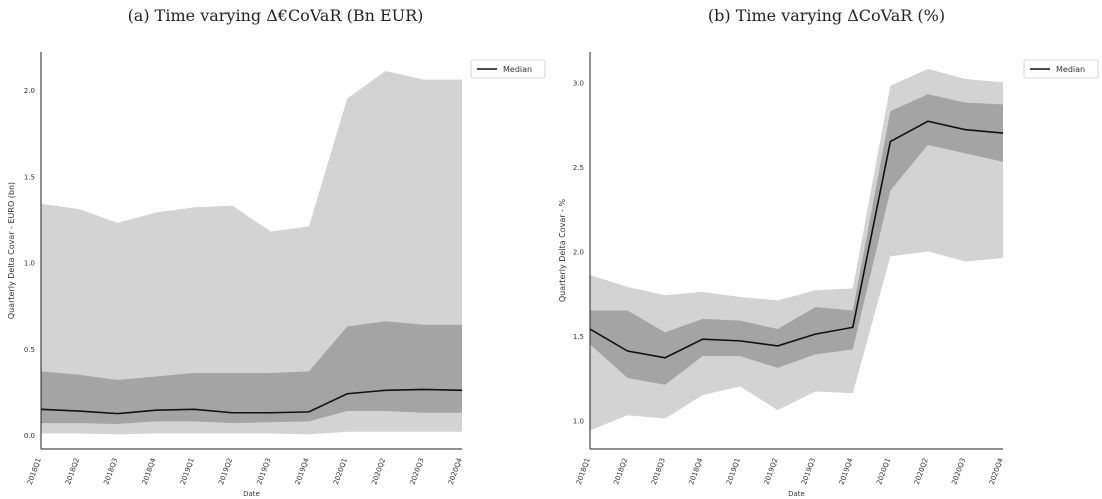 The image size is (1102, 499). I want to click on right-x-tick-label: 2018Q3, so click(658, 471).